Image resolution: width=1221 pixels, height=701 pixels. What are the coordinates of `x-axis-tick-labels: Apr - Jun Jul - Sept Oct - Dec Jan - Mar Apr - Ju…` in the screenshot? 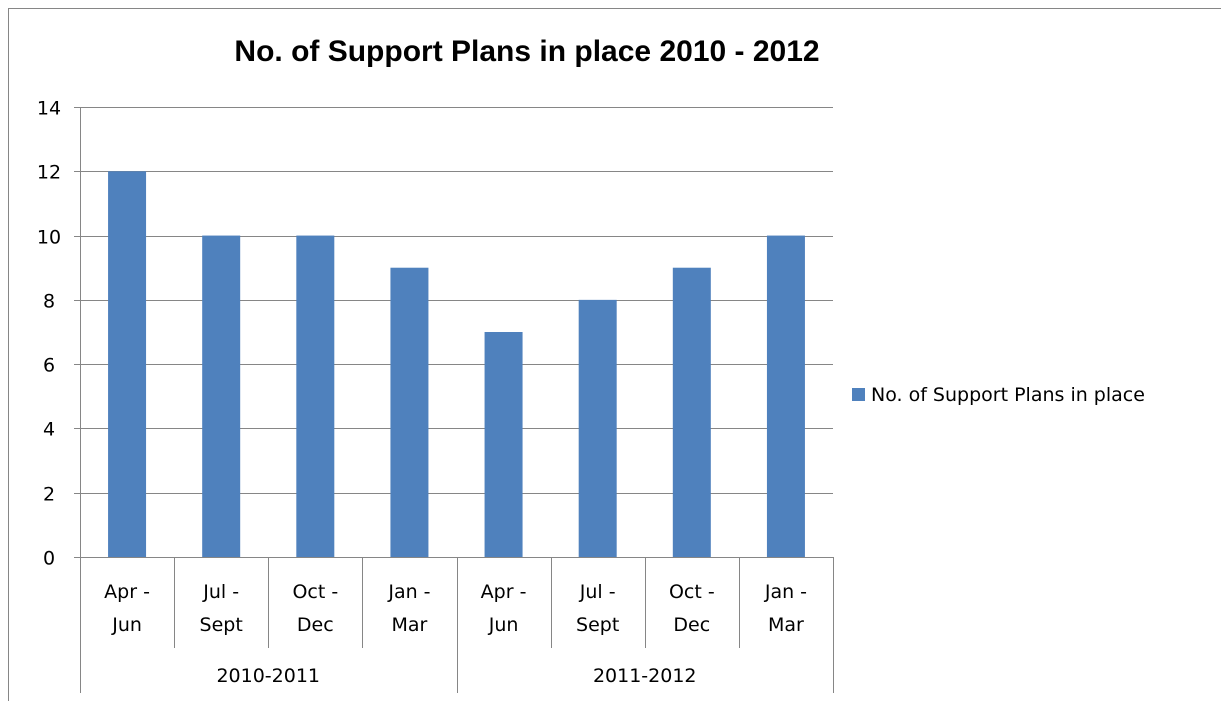 It's located at (455, 608).